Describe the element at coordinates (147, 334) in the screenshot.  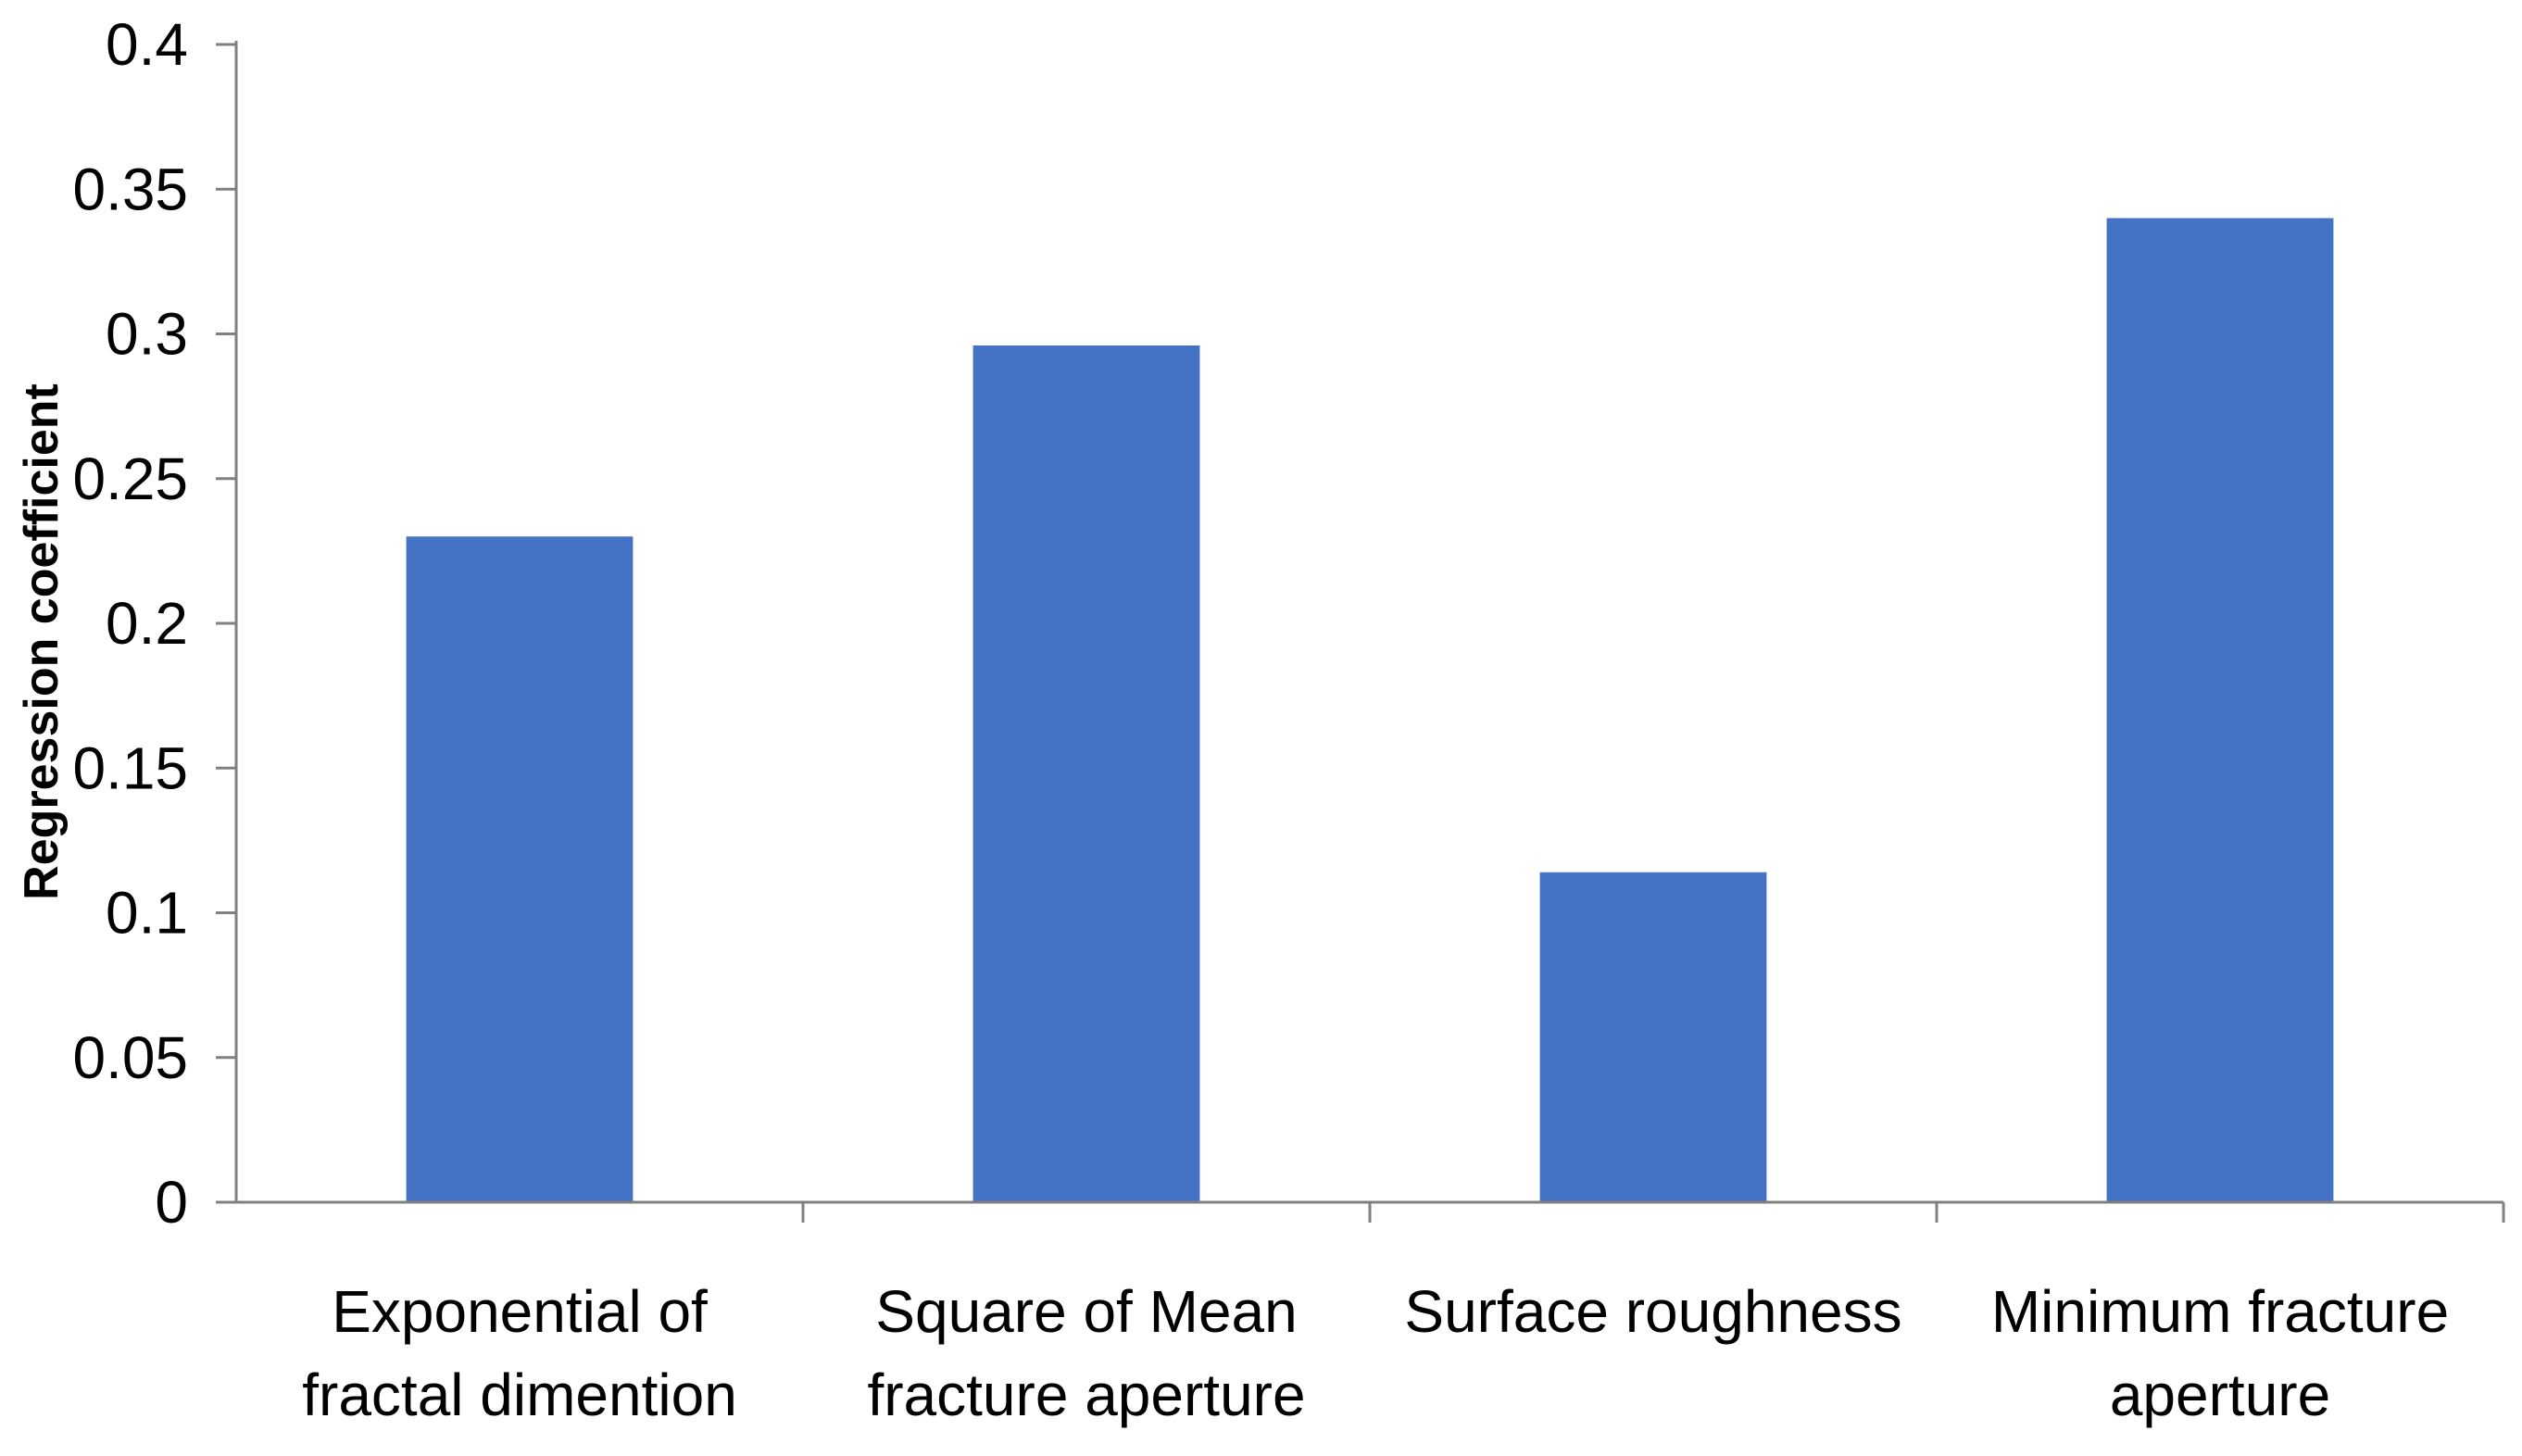
I see `y-tick-label: 0.3` at that location.